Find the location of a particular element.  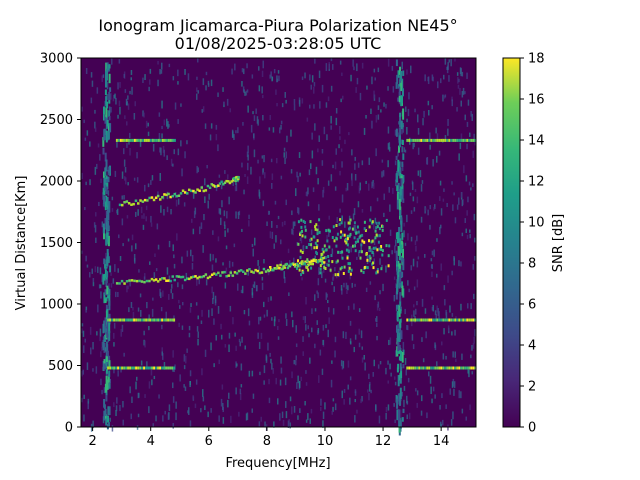

horizontal-band is located at coordinates (145, 140).